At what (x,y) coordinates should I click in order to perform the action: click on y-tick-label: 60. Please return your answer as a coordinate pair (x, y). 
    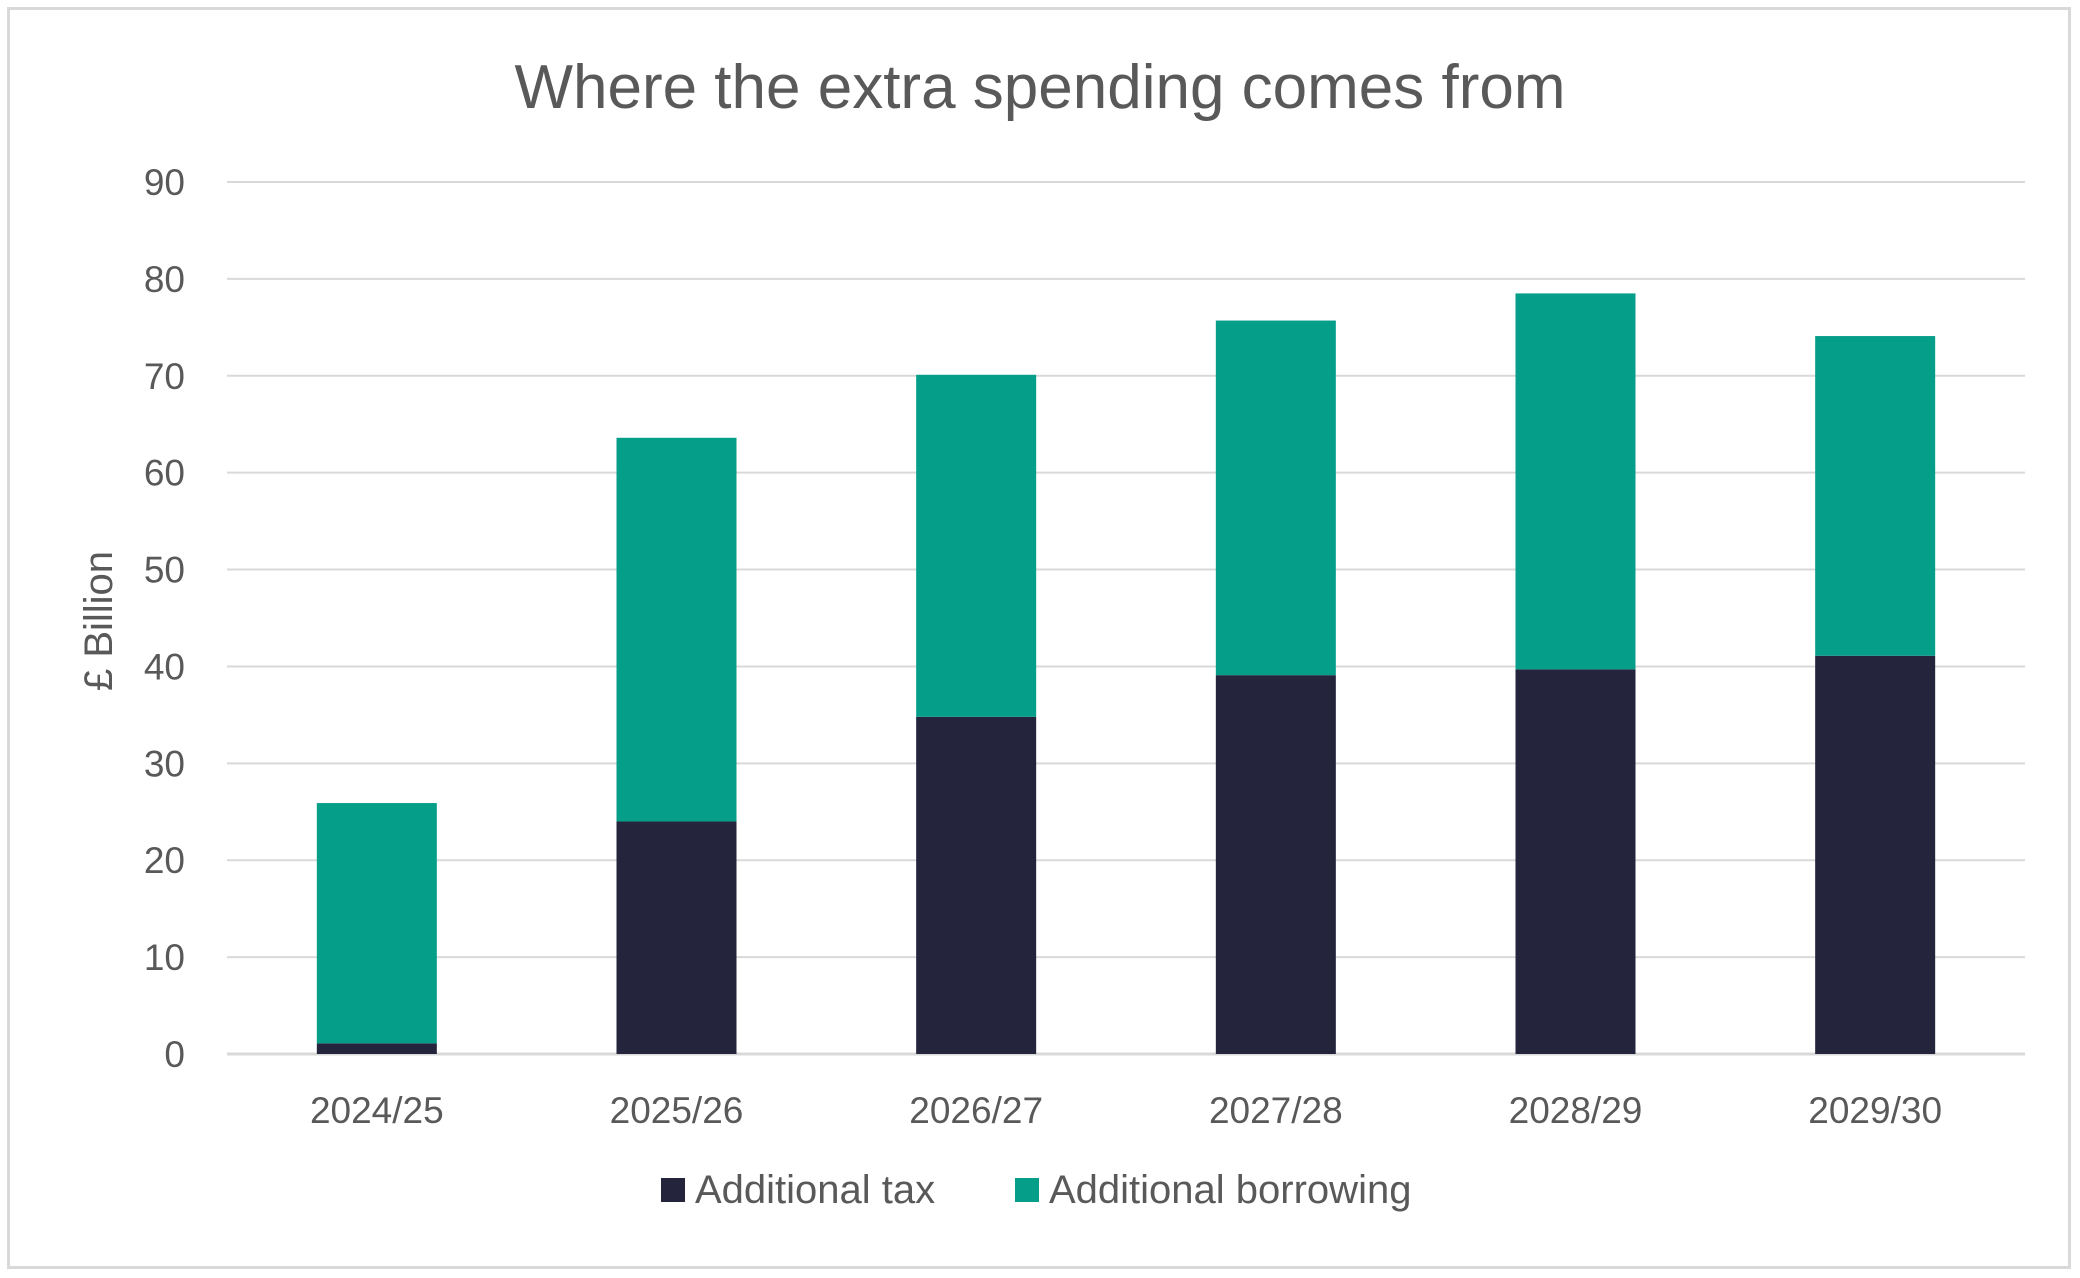
    Looking at the image, I should click on (164, 473).